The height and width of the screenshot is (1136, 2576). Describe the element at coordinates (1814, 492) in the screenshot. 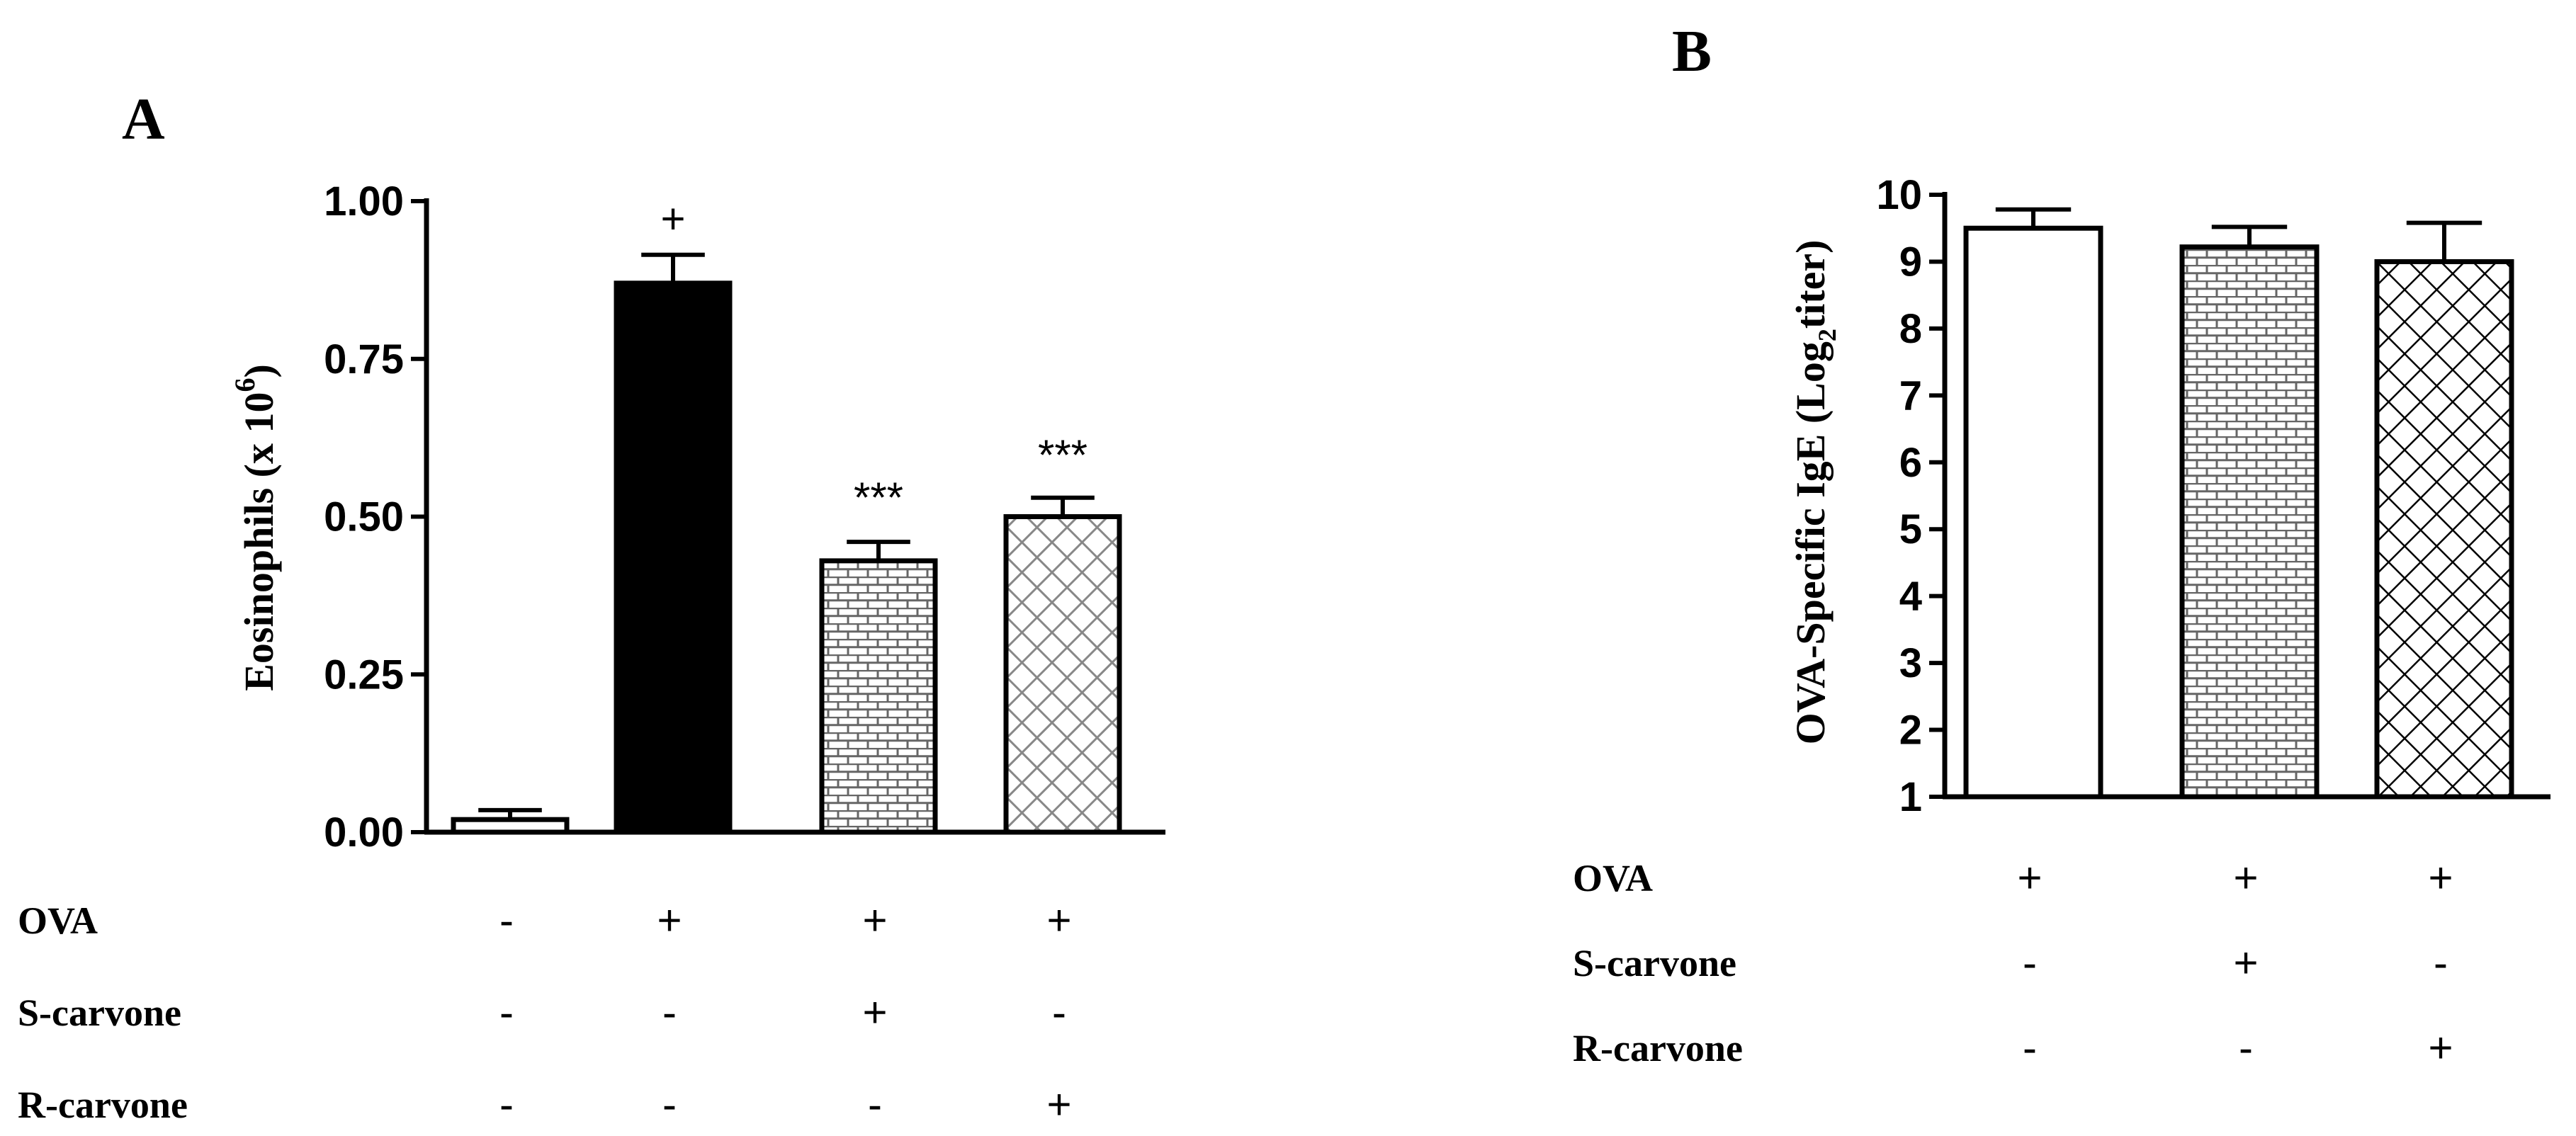

I see `panel-b-y-axis-title: OVA-Specific IgE (Log2titer)` at that location.